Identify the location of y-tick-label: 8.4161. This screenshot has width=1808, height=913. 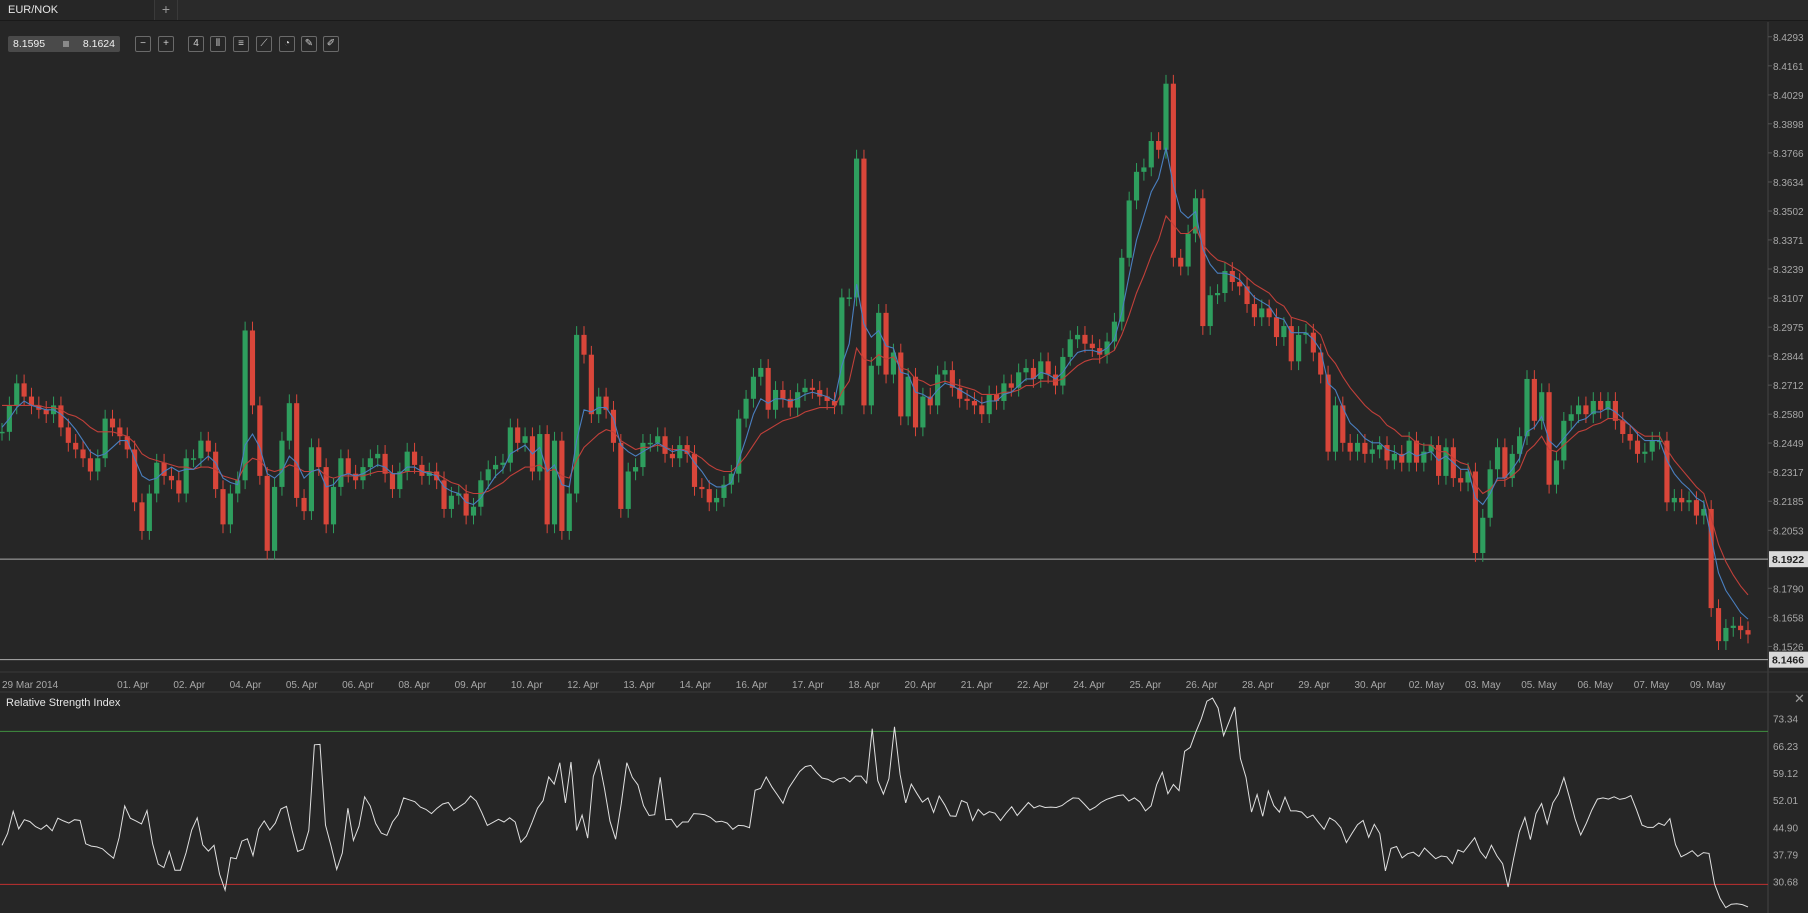
(1788, 67).